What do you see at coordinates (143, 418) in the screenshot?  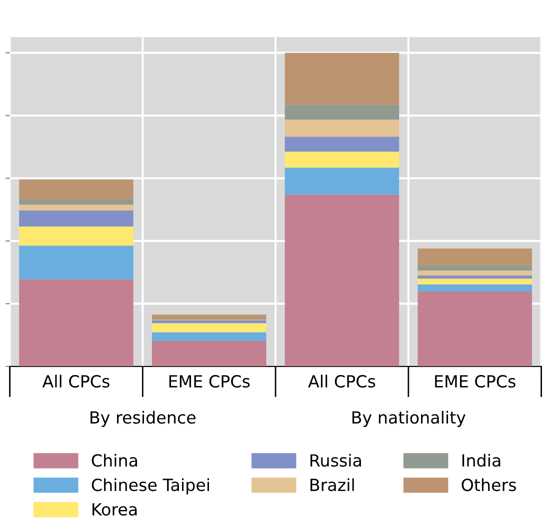 I see `text: By residence` at bounding box center [143, 418].